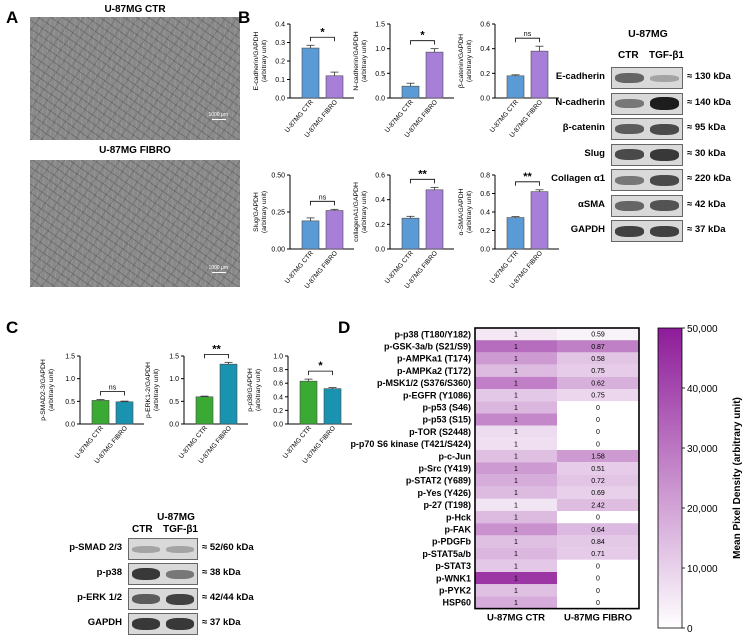 The width and height of the screenshot is (747, 635). I want to click on wb-row-label: p-SMAD 2/3, so click(95, 547).